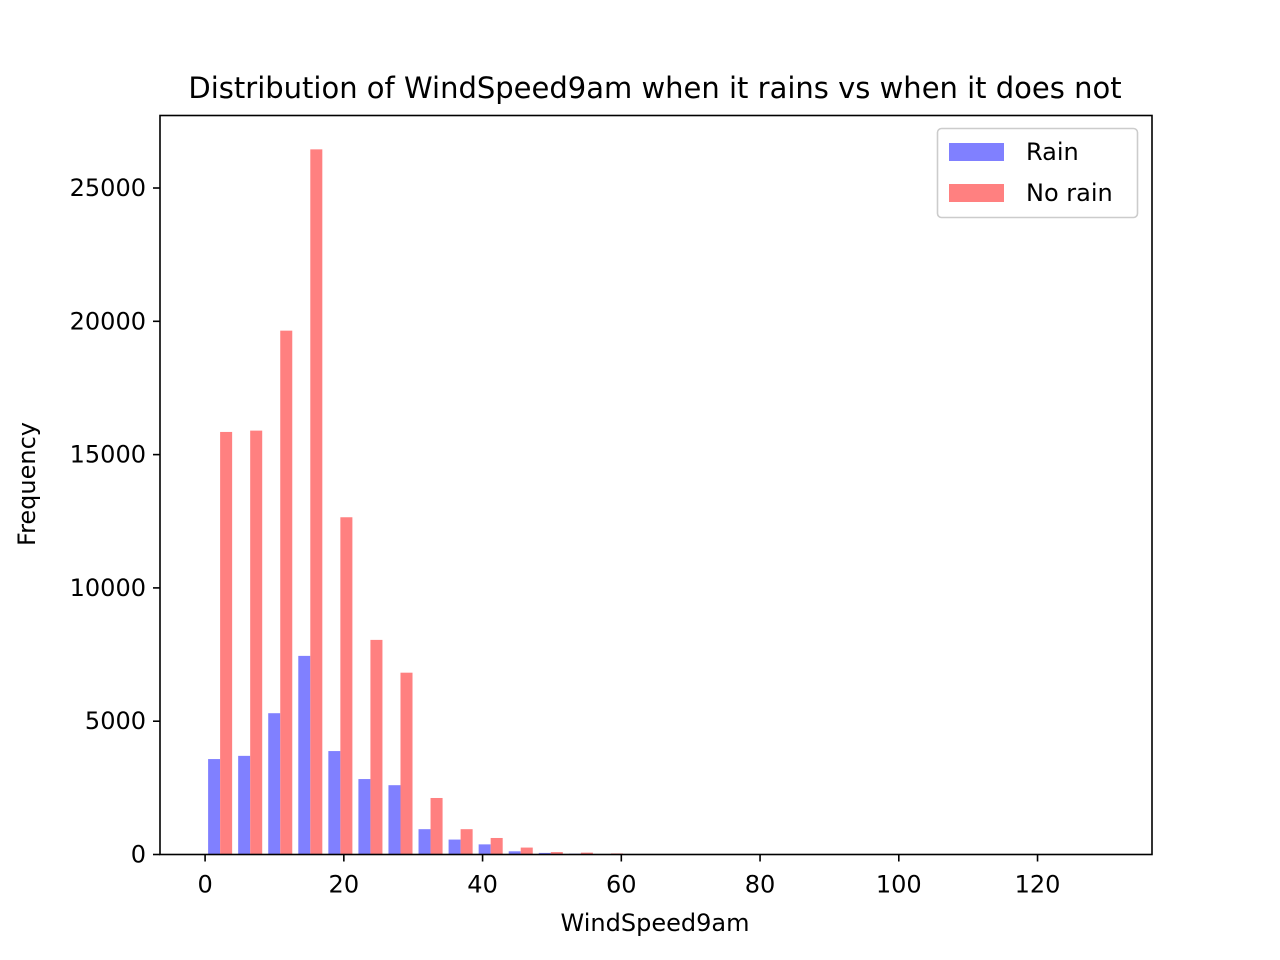  What do you see at coordinates (1052, 152) in the screenshot?
I see `legend-label-rain: Rain` at bounding box center [1052, 152].